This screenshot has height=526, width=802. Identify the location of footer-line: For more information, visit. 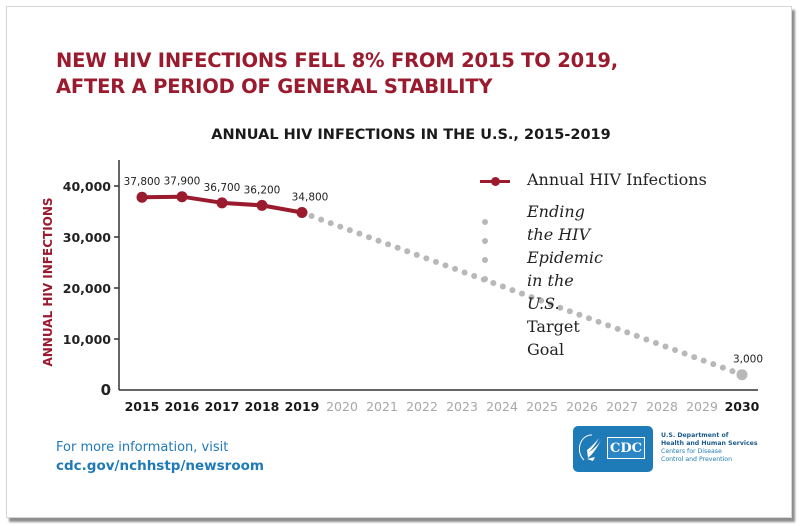
(142, 447).